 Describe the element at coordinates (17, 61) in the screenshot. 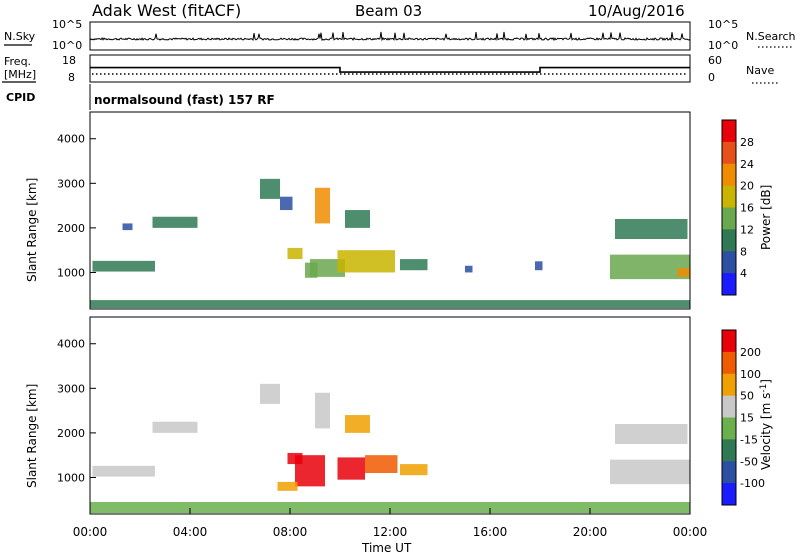

I see `freq-label: Freq.` at that location.